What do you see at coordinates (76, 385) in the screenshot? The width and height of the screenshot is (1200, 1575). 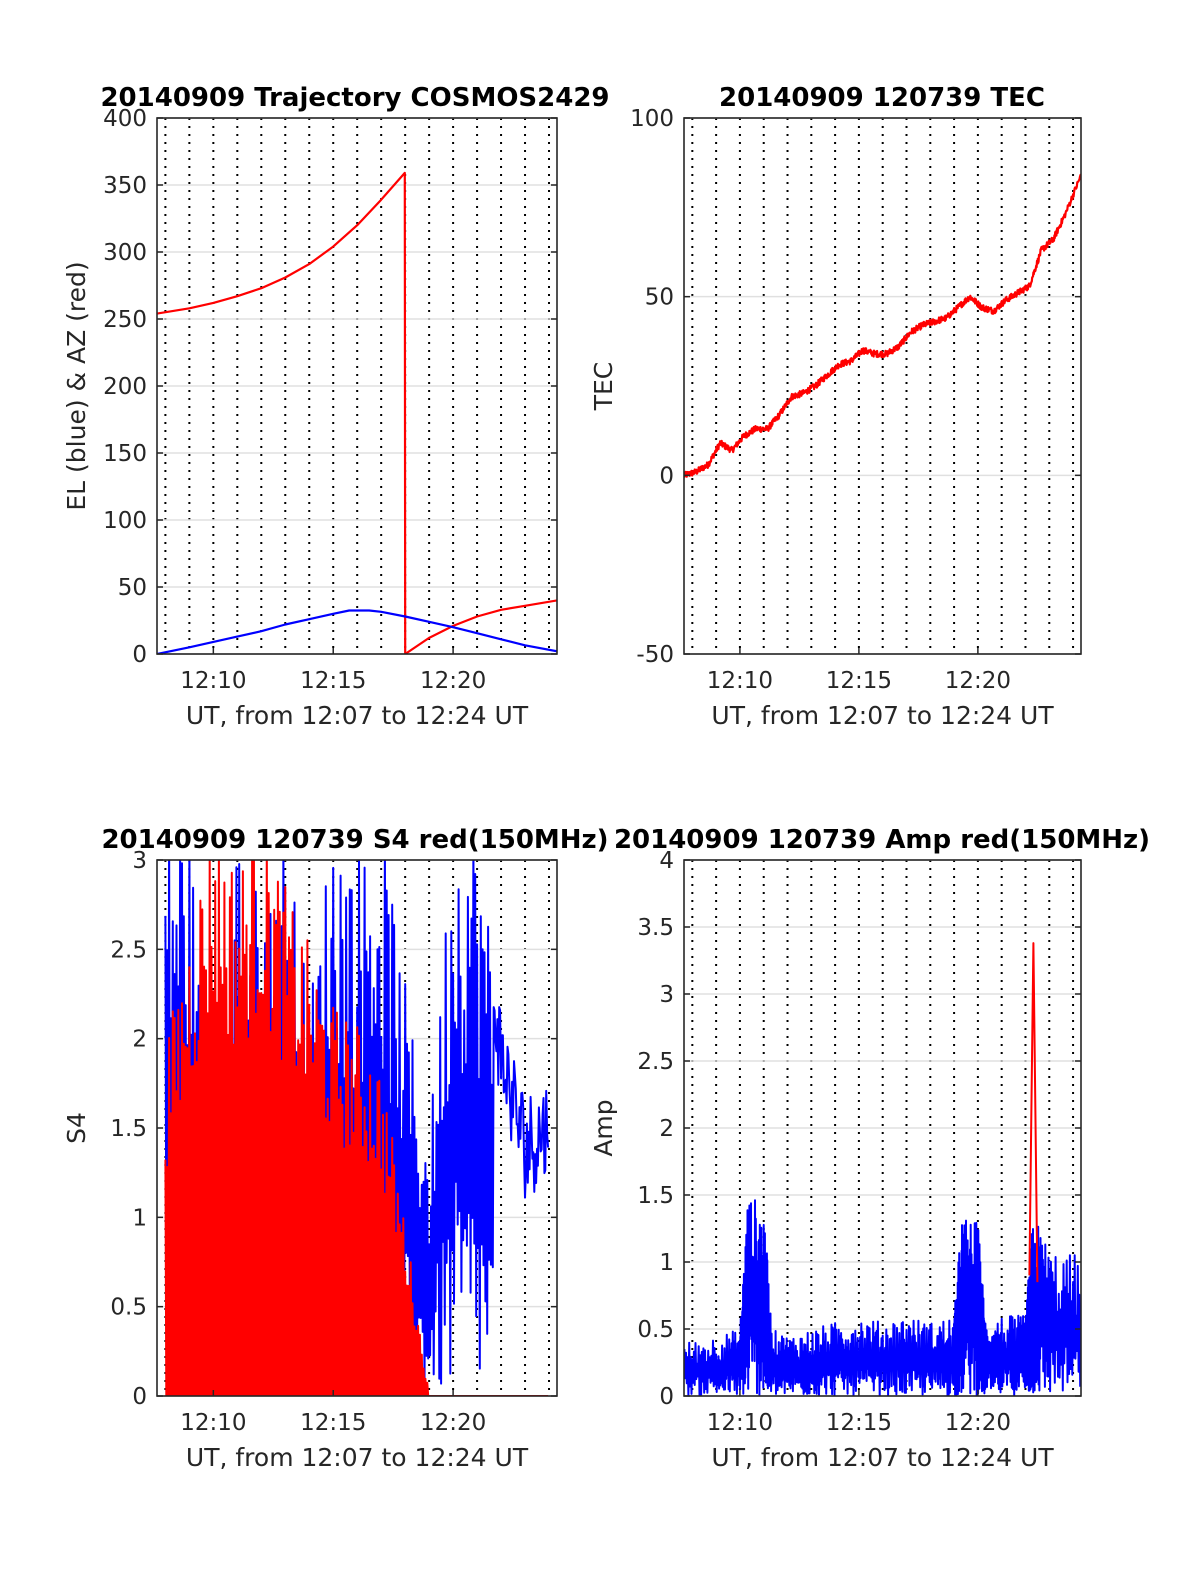 I see `y-axis-label: EL (blue) & AZ (red)` at bounding box center [76, 385].